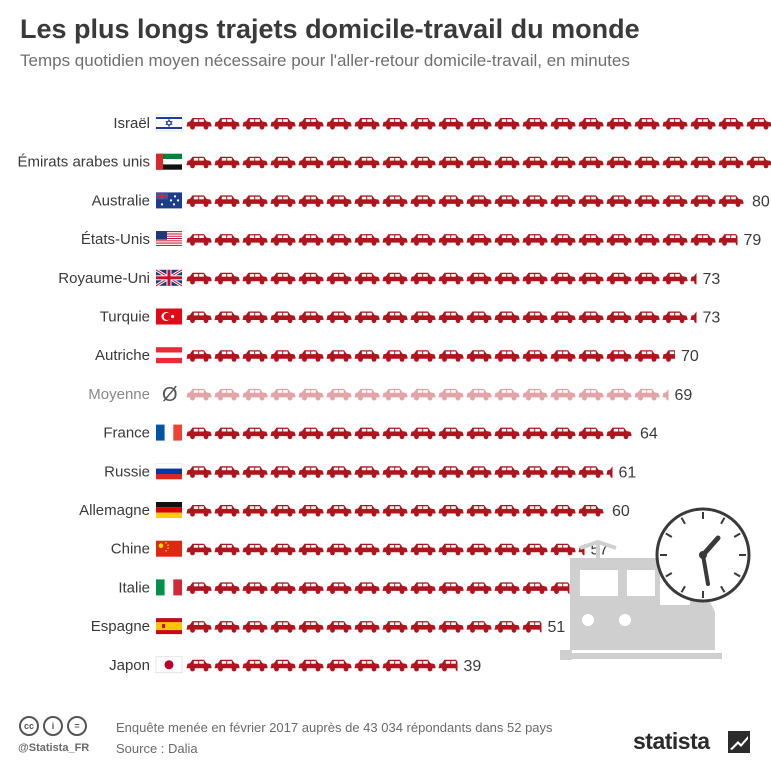 The width and height of the screenshot is (771, 766). Describe the element at coordinates (649, 434) in the screenshot. I see `value-label: 64` at that location.